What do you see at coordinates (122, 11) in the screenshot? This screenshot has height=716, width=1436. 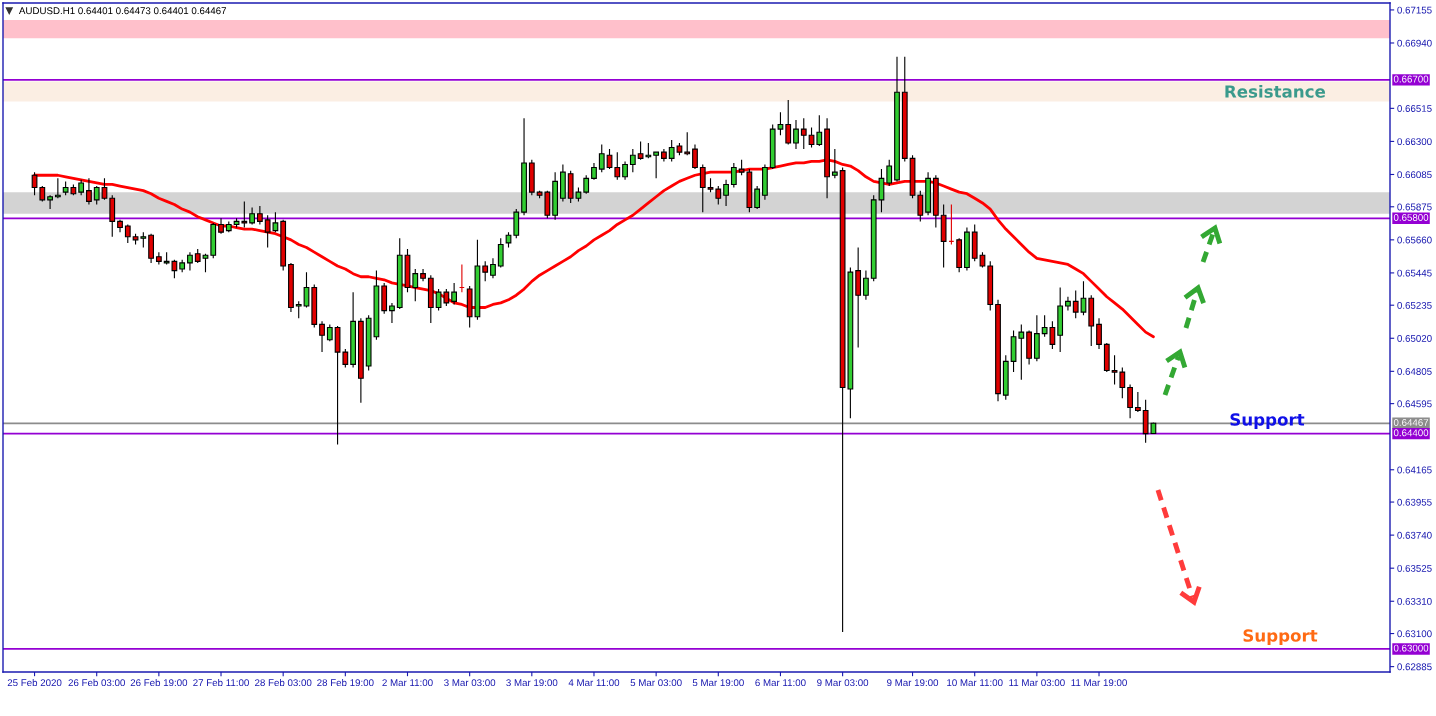 I see `chart-title: AUDUSD.H1 0.64401 0.64473 0.64401 0.64467` at bounding box center [122, 11].